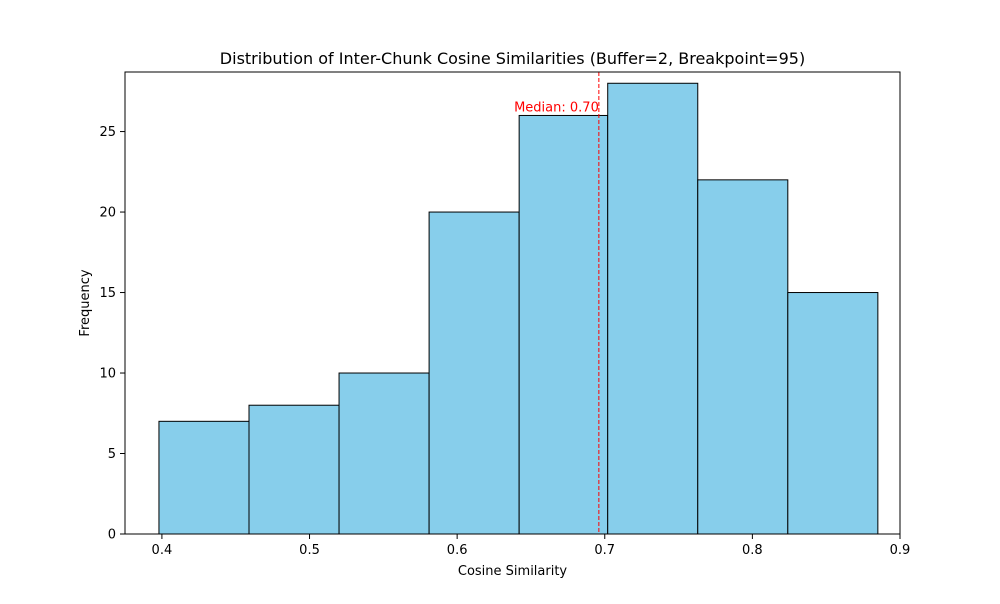 This screenshot has height=604, width=1000. What do you see at coordinates (604, 550) in the screenshot?
I see `x-tick-label: 0.7` at bounding box center [604, 550].